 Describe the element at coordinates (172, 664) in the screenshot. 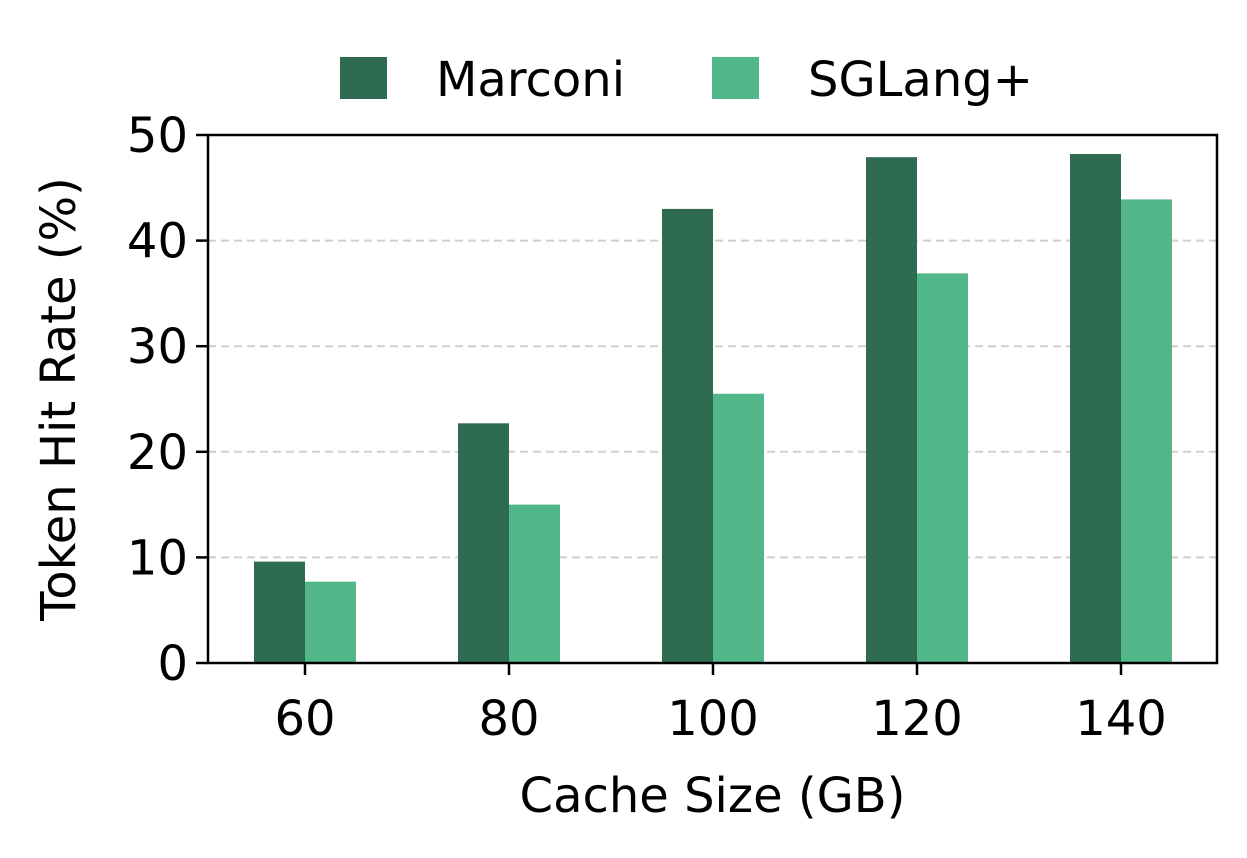

I see `y-tick-label: 0` at that location.